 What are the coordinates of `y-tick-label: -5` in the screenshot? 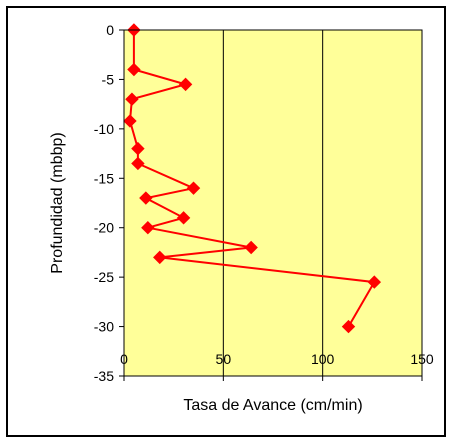 It's located at (108, 79).